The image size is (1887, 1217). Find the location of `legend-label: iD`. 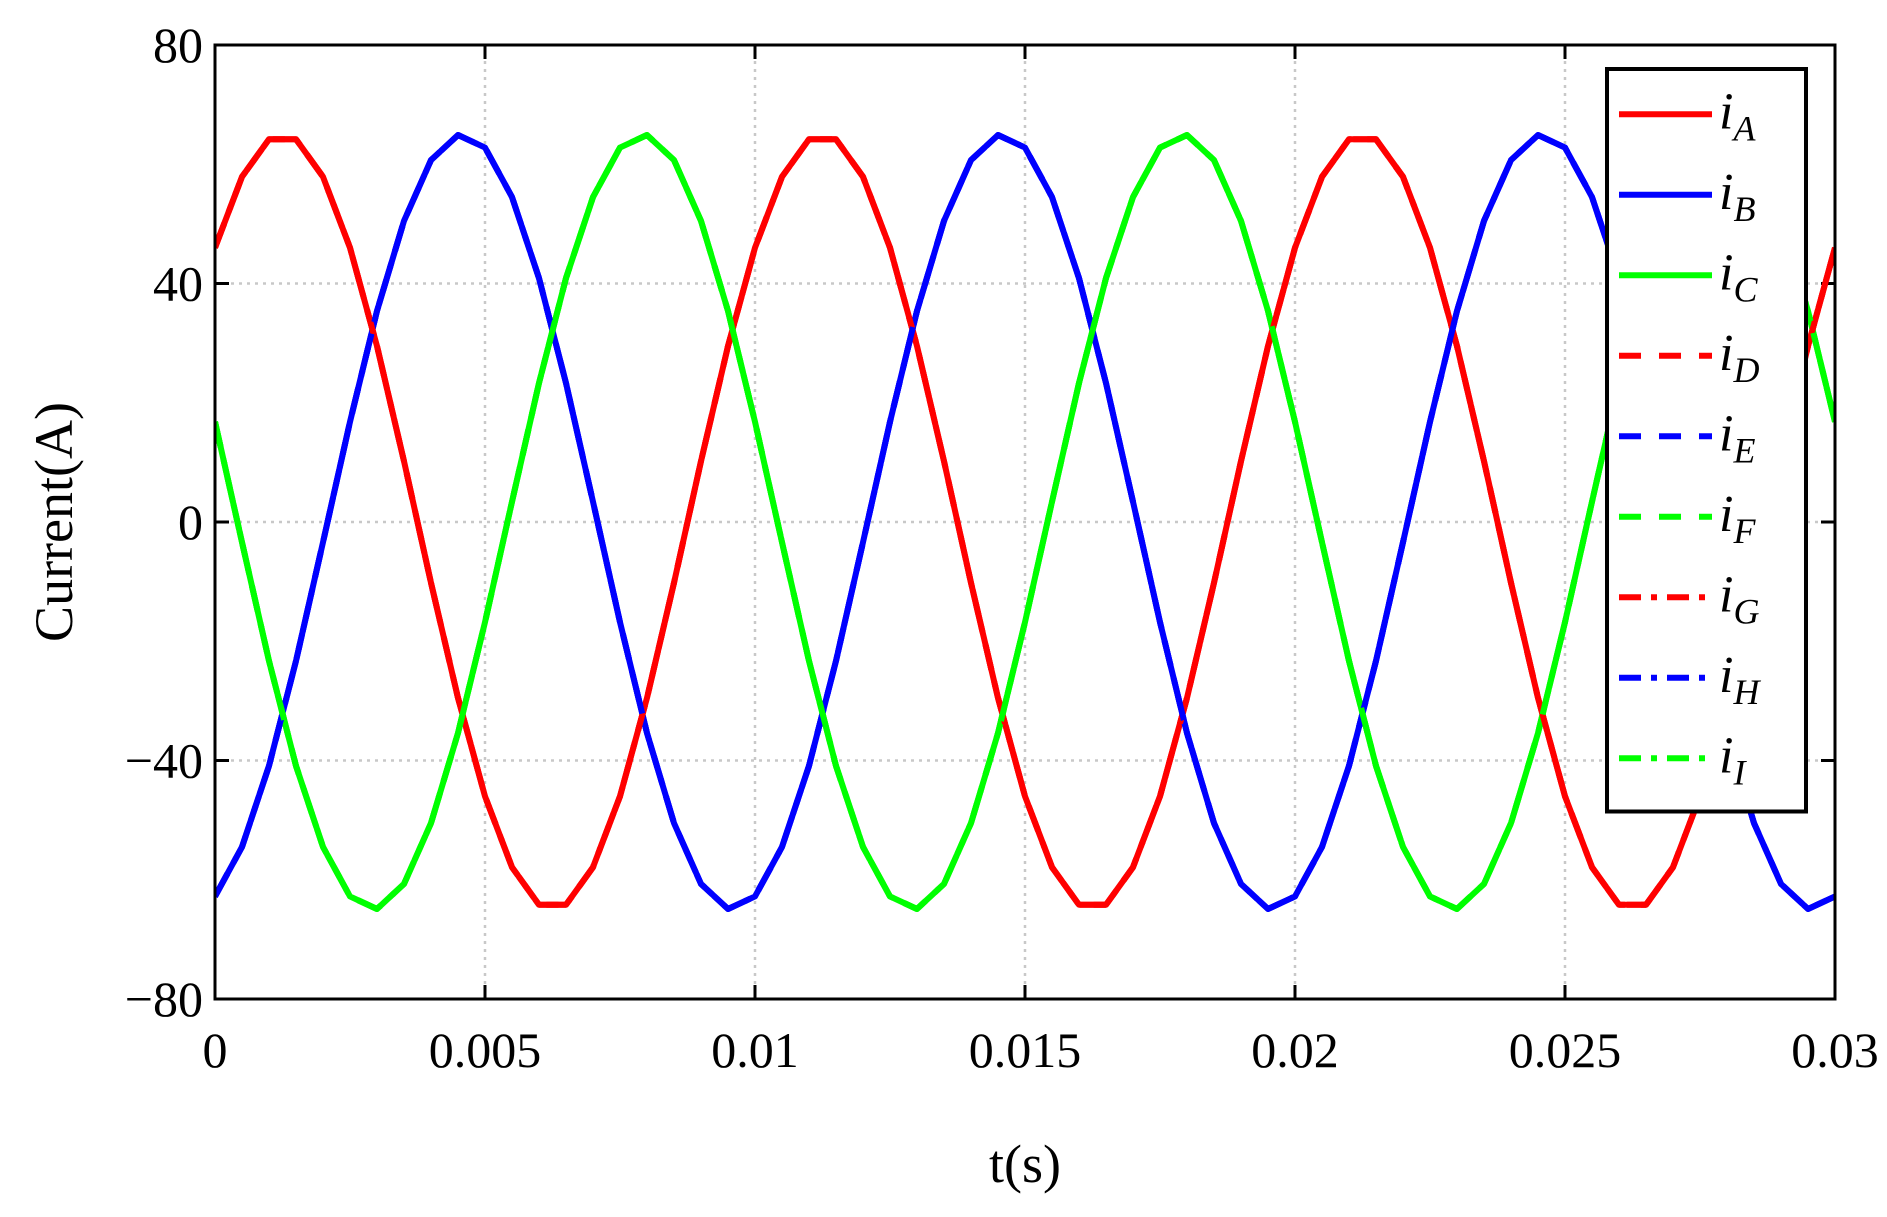

legend-label: iD is located at coordinates (1739, 357).